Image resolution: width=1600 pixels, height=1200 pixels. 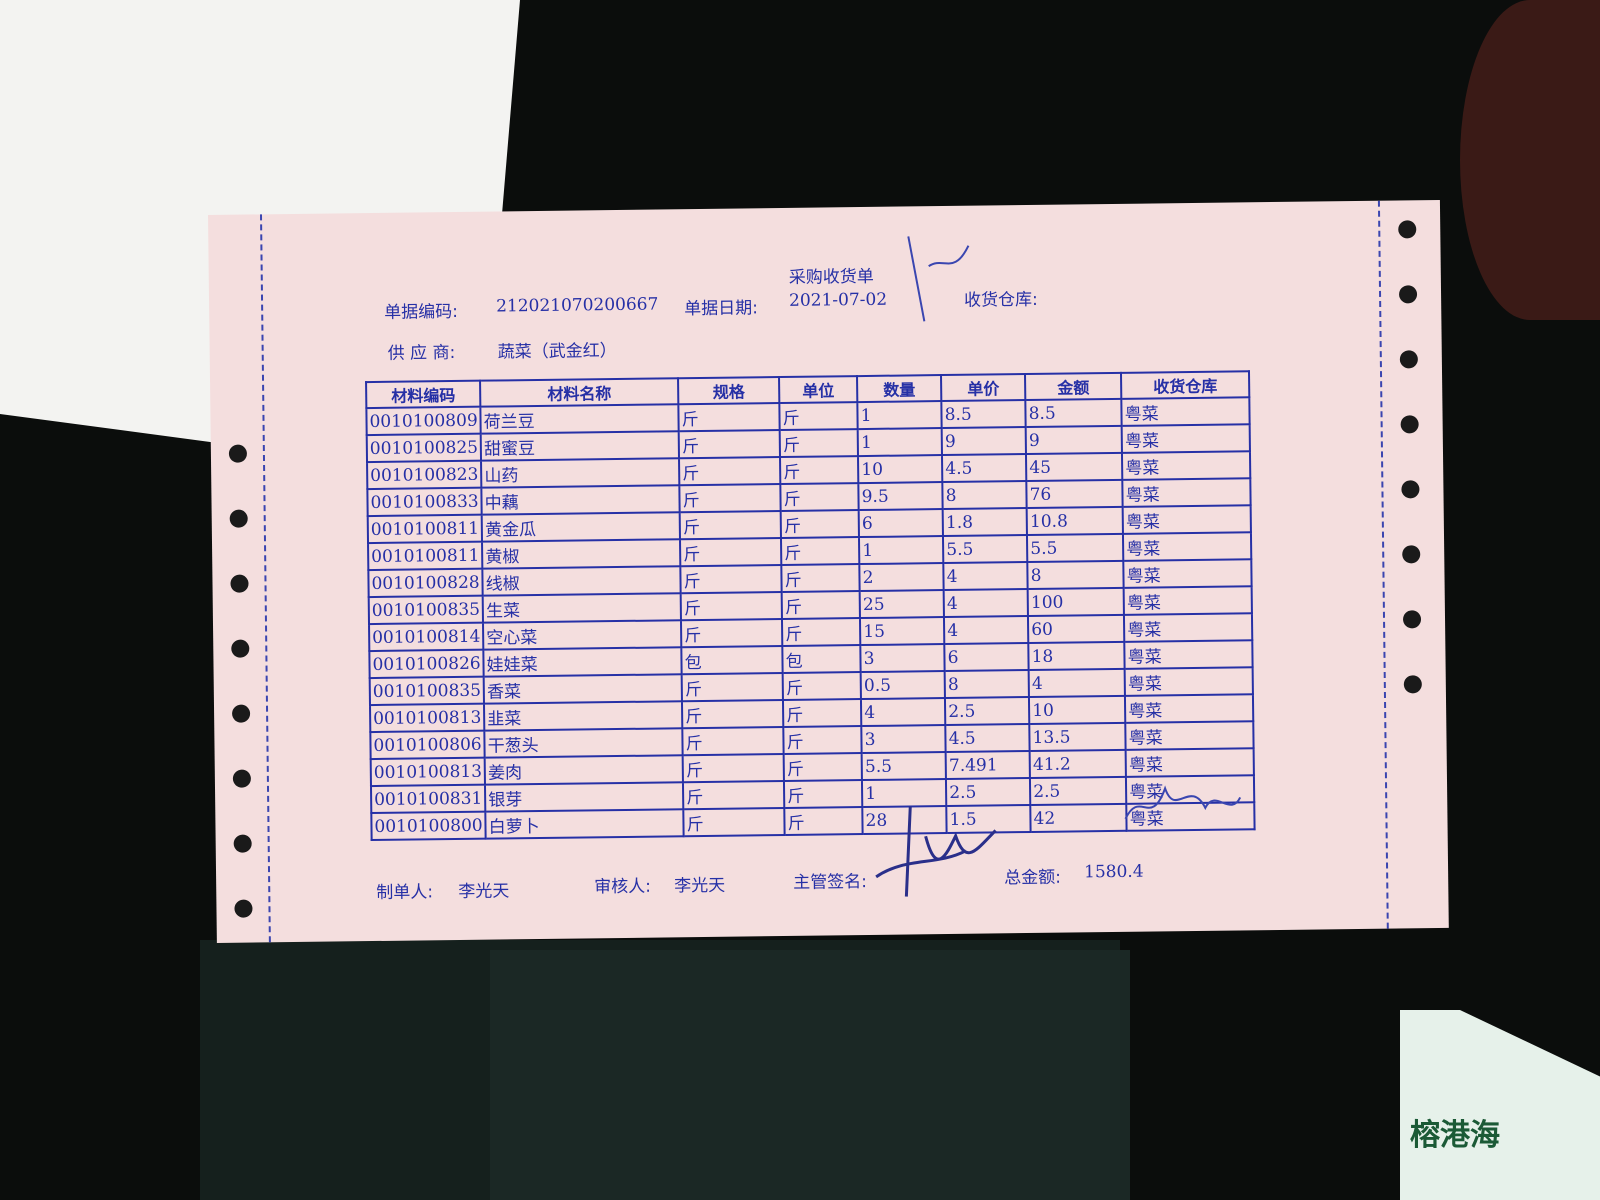 What do you see at coordinates (265, 578) in the screenshot?
I see `perforation-left` at bounding box center [265, 578].